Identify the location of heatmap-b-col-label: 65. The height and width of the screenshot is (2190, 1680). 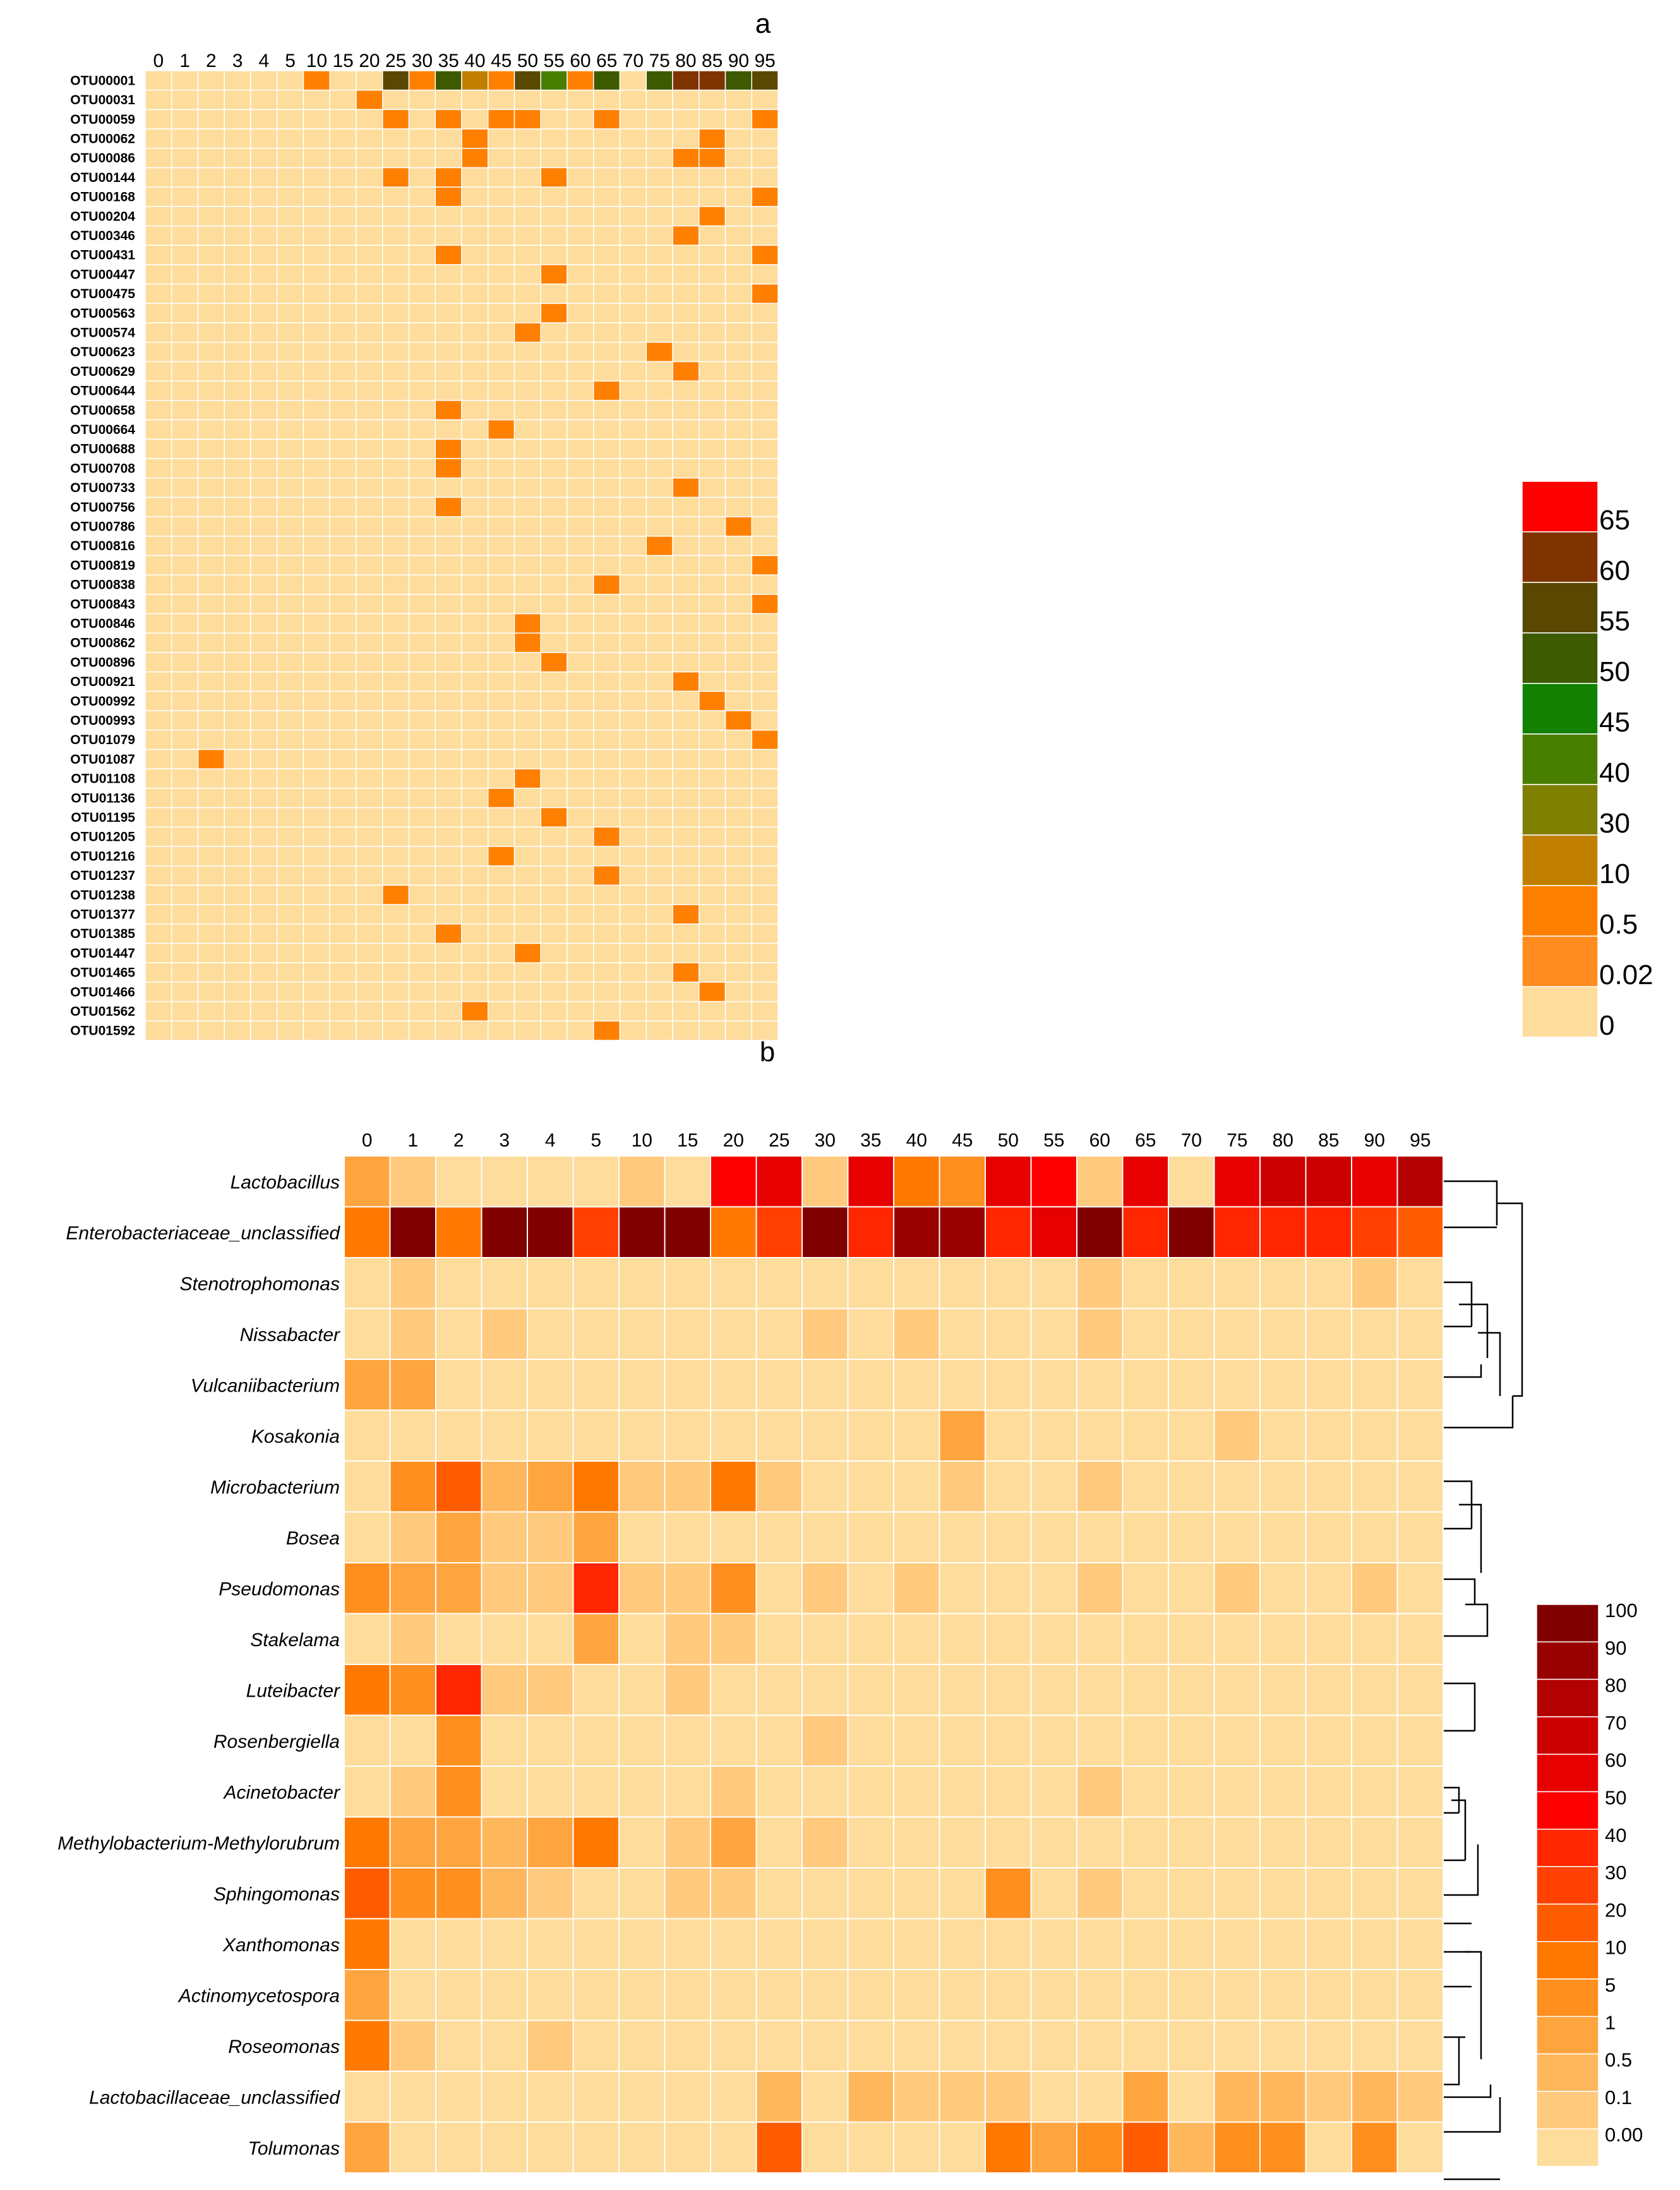
(1145, 1140).